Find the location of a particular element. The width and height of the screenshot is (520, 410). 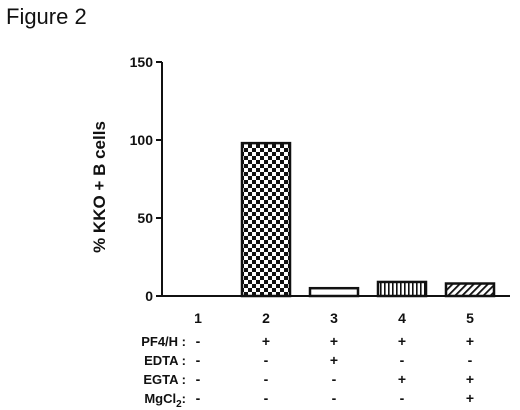

y-tick-label: 50 is located at coordinates (145, 218).